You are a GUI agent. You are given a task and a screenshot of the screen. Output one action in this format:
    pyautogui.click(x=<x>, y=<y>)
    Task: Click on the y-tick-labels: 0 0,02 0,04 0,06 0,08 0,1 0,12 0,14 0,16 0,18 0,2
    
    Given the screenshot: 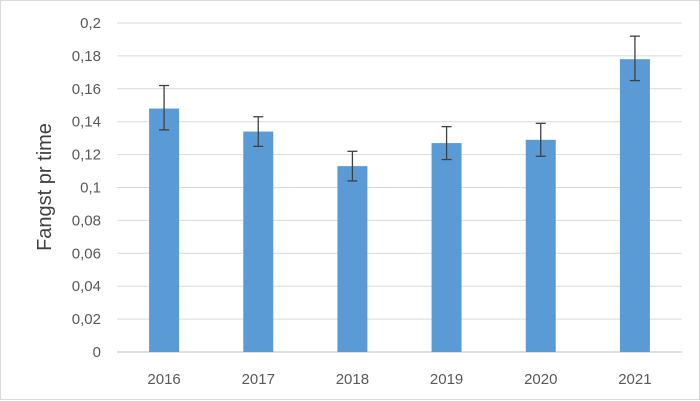 What is the action you would take?
    pyautogui.click(x=86, y=188)
    